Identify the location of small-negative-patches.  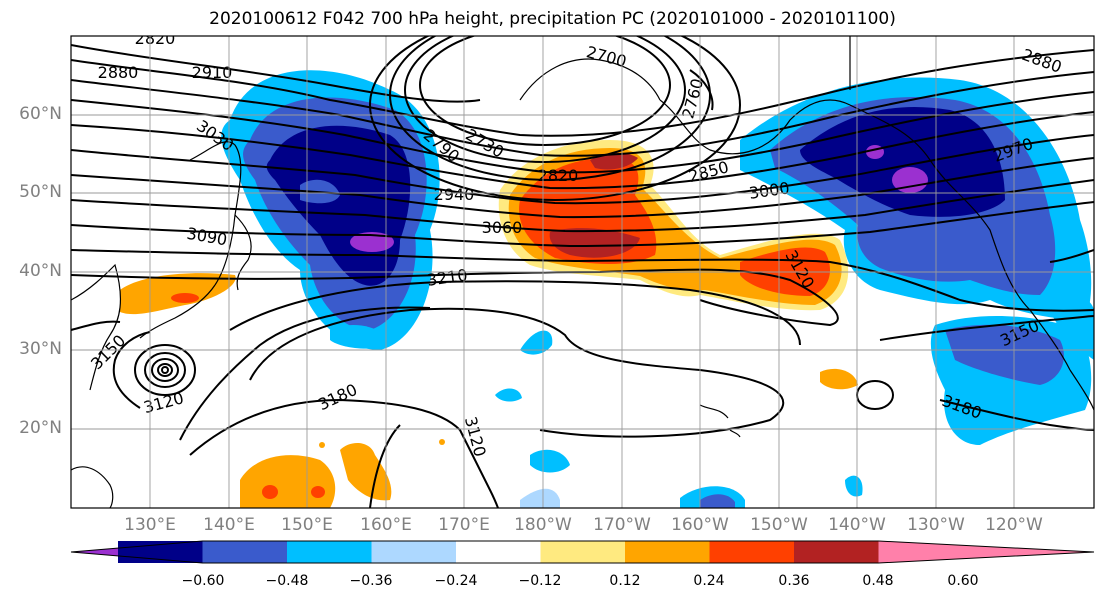
(596, 416).